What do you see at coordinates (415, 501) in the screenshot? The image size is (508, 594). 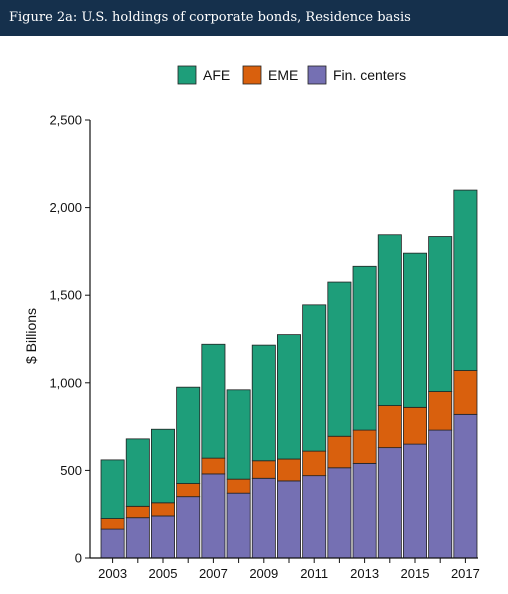 I see `bar-fin-centers-2015` at bounding box center [415, 501].